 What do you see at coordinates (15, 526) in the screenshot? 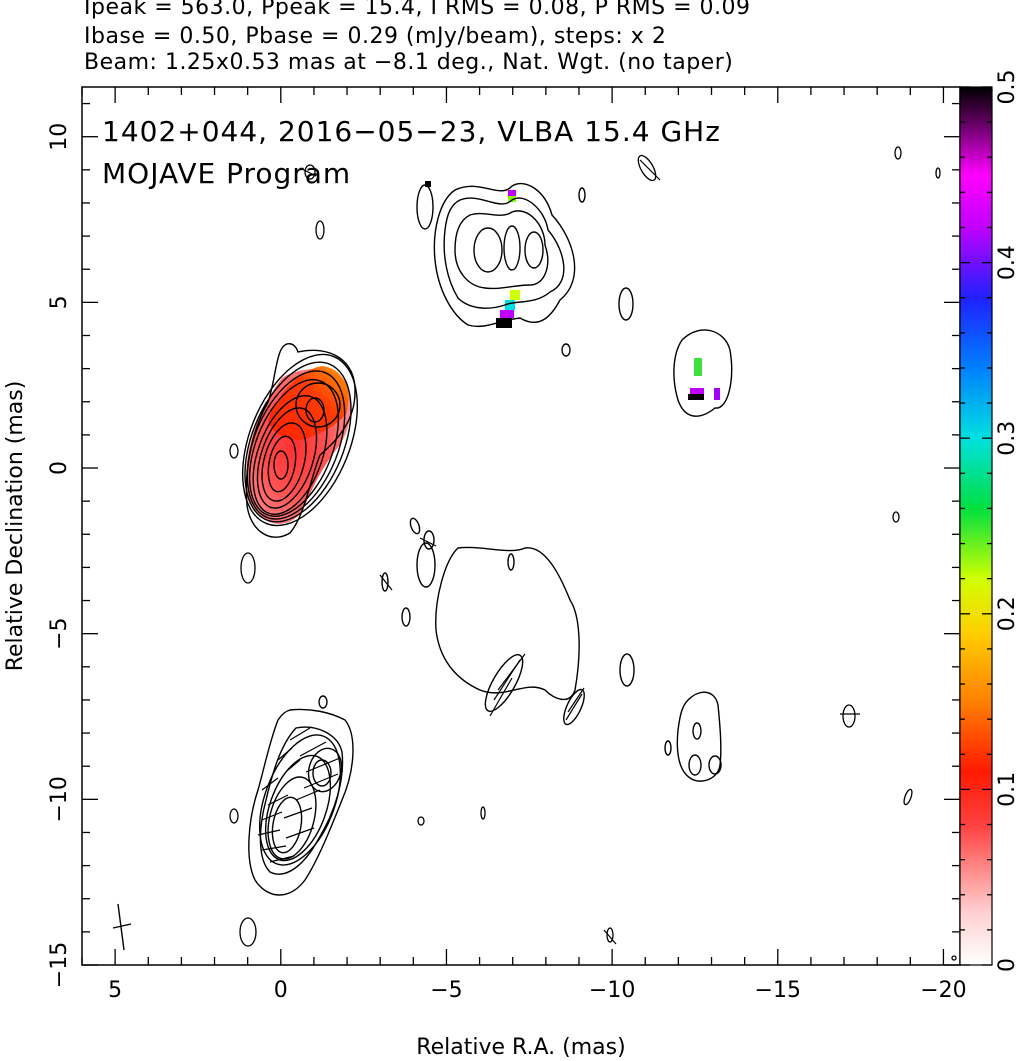
I see `y-axis-label: Relative Declination (mas)` at bounding box center [15, 526].